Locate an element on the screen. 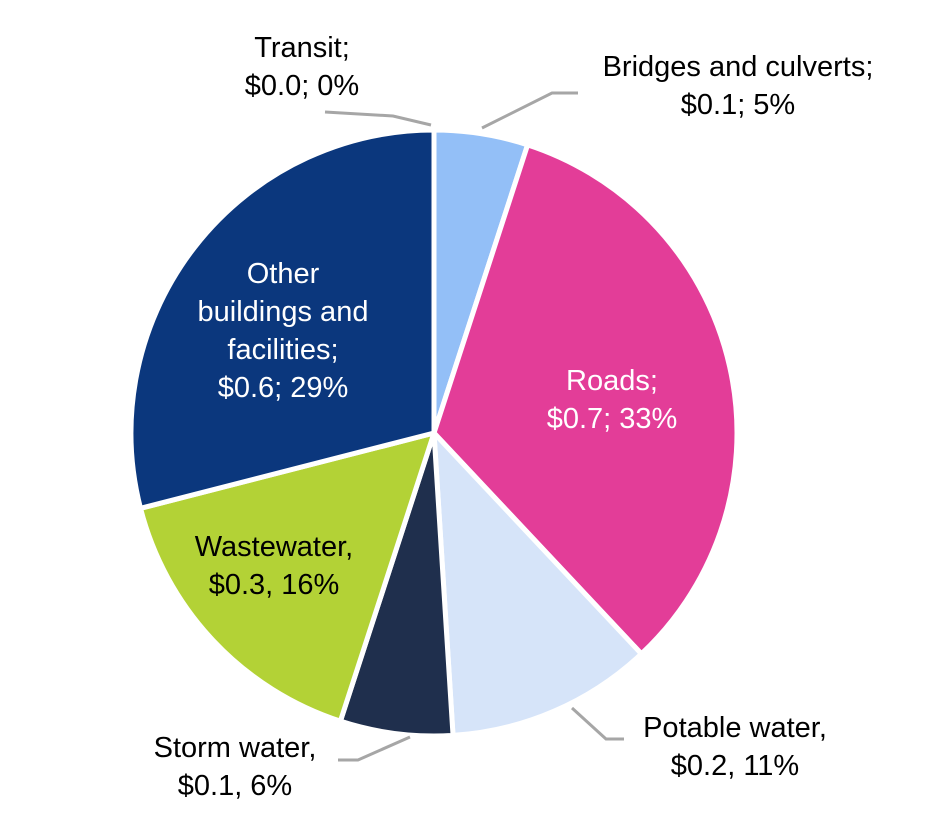  data-label-line: $0.0; 0% is located at coordinates (302, 86).